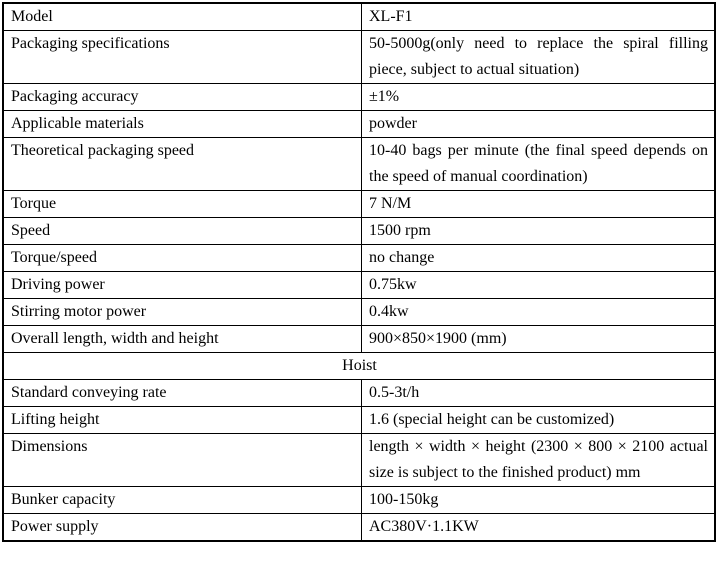 The height and width of the screenshot is (567, 719). What do you see at coordinates (182, 16) in the screenshot?
I see `spec-label: Model` at bounding box center [182, 16].